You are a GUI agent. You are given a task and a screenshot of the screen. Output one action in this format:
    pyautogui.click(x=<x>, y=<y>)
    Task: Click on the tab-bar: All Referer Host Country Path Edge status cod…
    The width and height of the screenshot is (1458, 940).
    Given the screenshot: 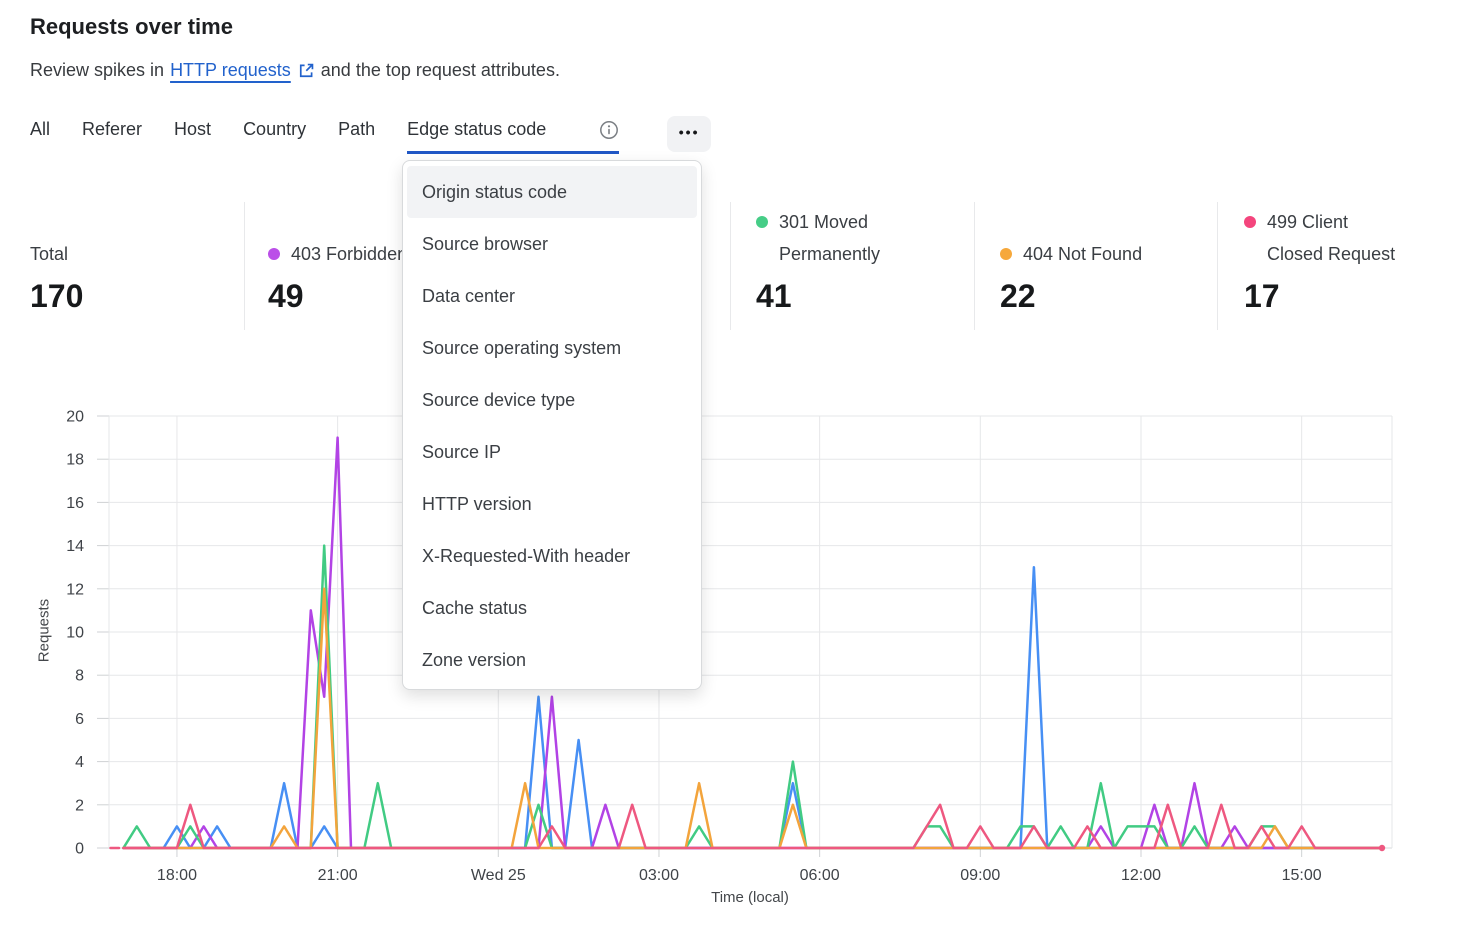 What is the action you would take?
    pyautogui.click(x=371, y=134)
    